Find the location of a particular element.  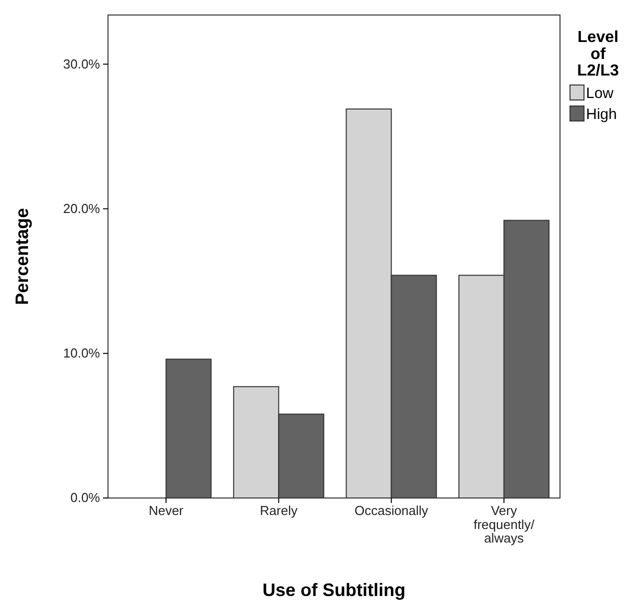

x-tick-label: Never is located at coordinates (166, 510).